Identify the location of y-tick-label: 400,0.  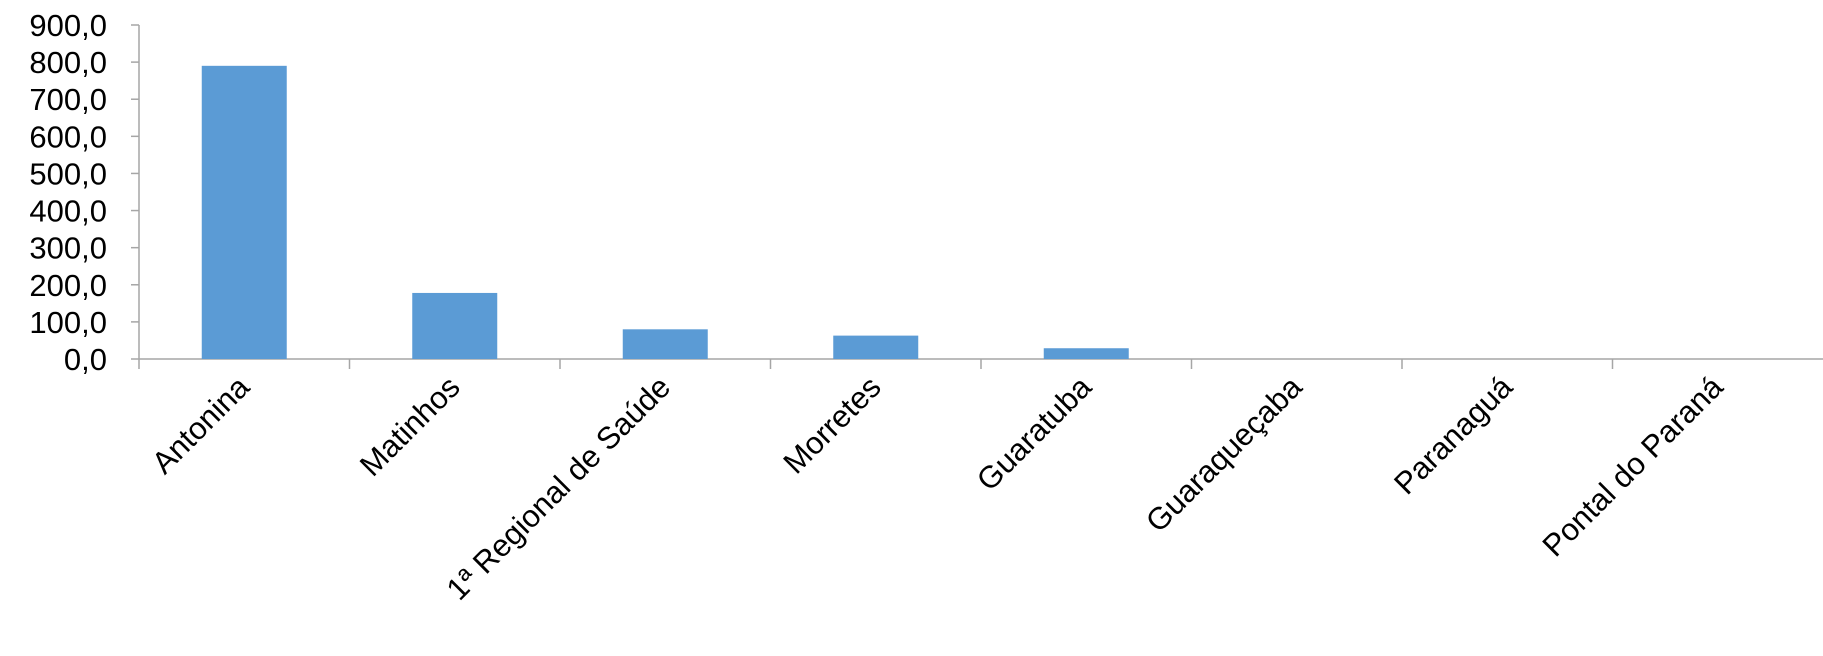
(68, 211).